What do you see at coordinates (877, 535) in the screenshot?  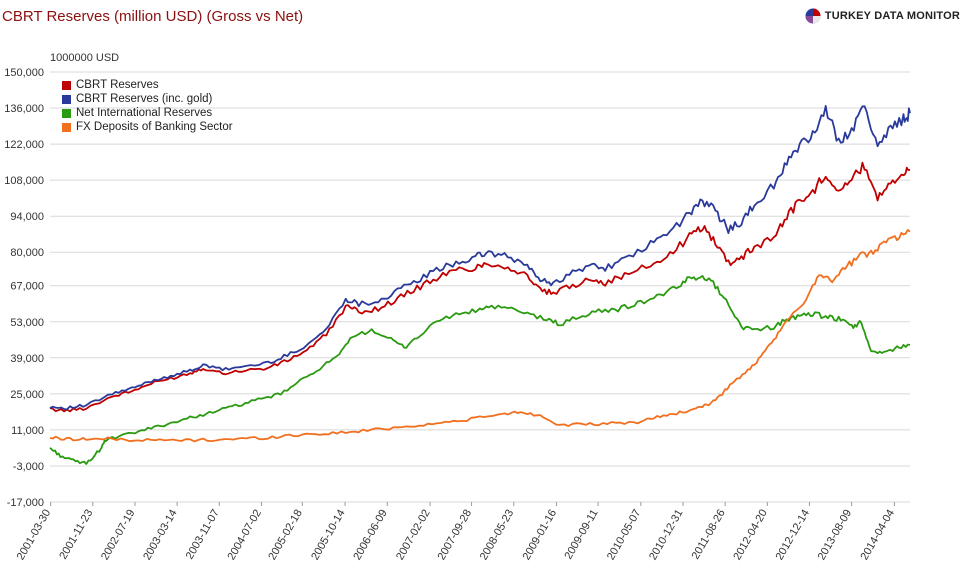 I see `x-tick-label: 2014-04-04` at bounding box center [877, 535].